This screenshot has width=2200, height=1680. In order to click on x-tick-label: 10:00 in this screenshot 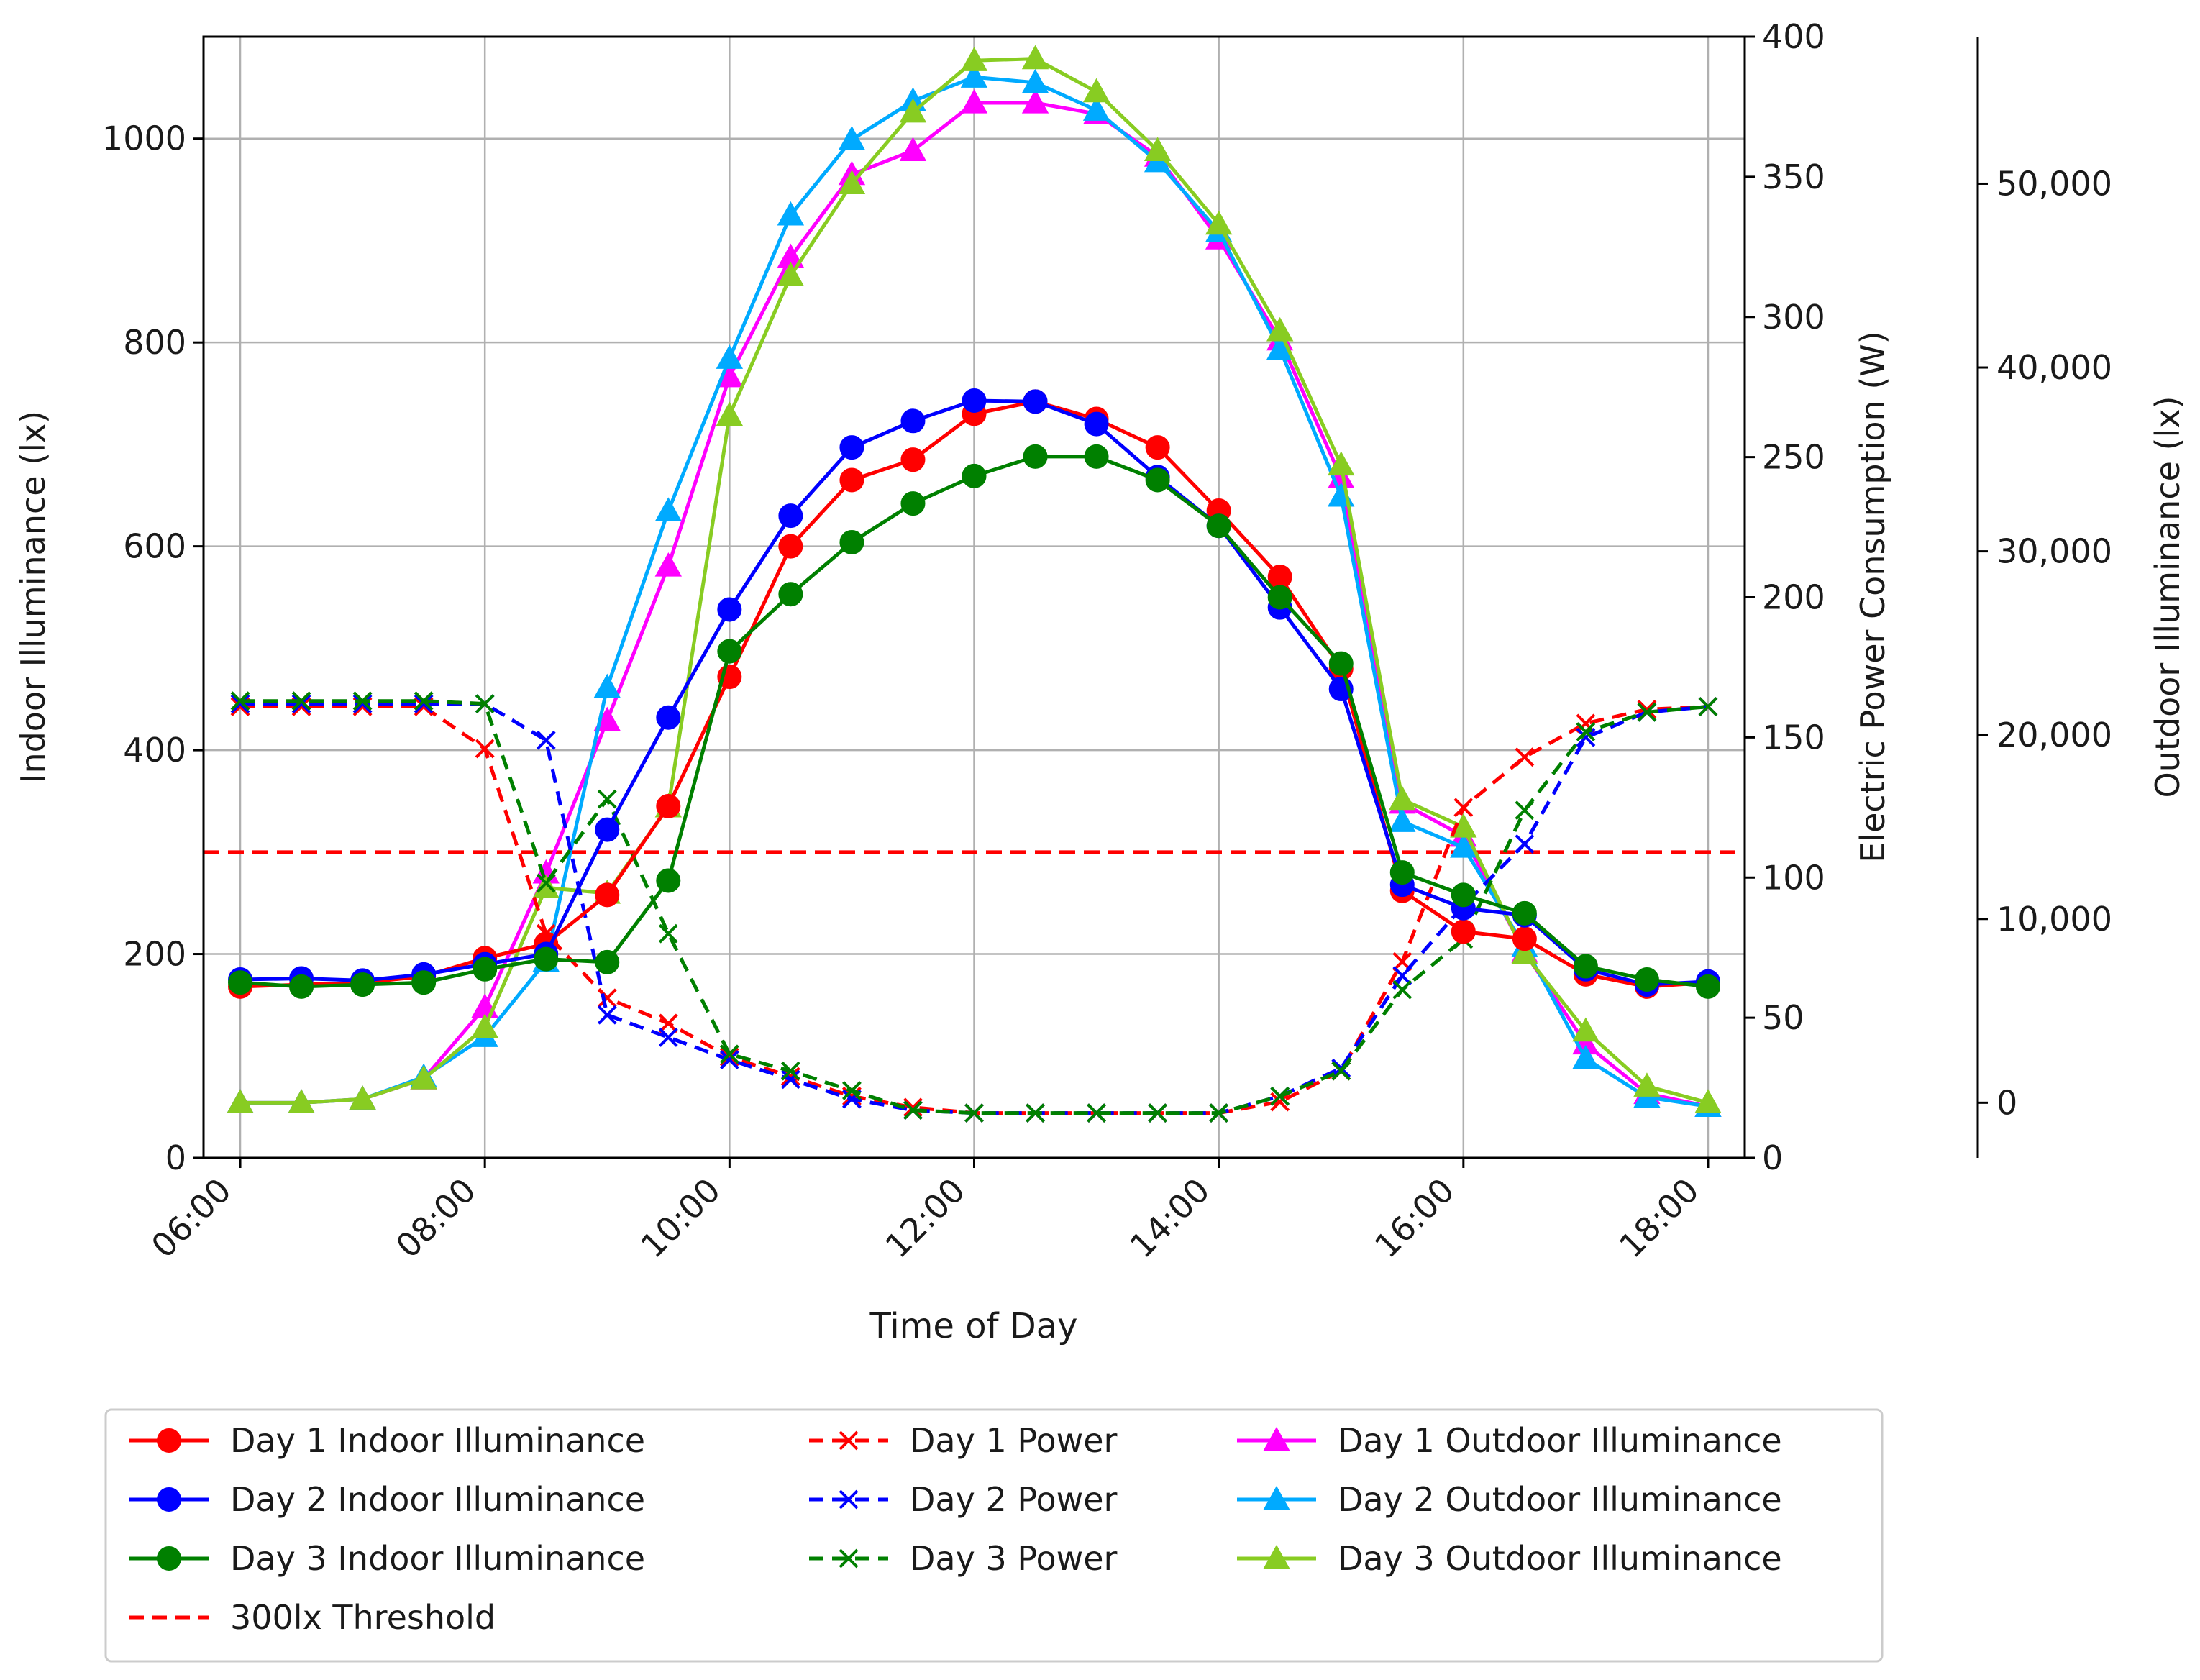, I will do `click(680, 1218)`.